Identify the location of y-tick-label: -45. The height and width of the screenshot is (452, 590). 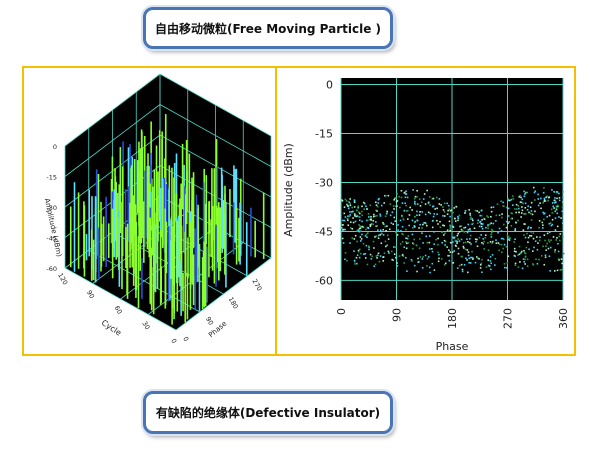
(324, 231).